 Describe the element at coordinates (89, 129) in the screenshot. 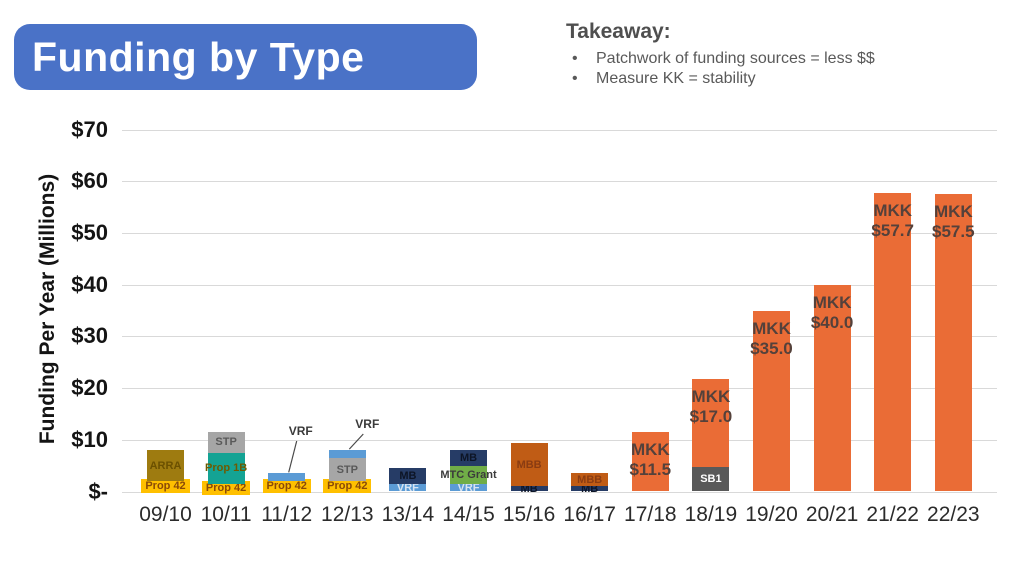

I see `y-tick-label: $70` at that location.